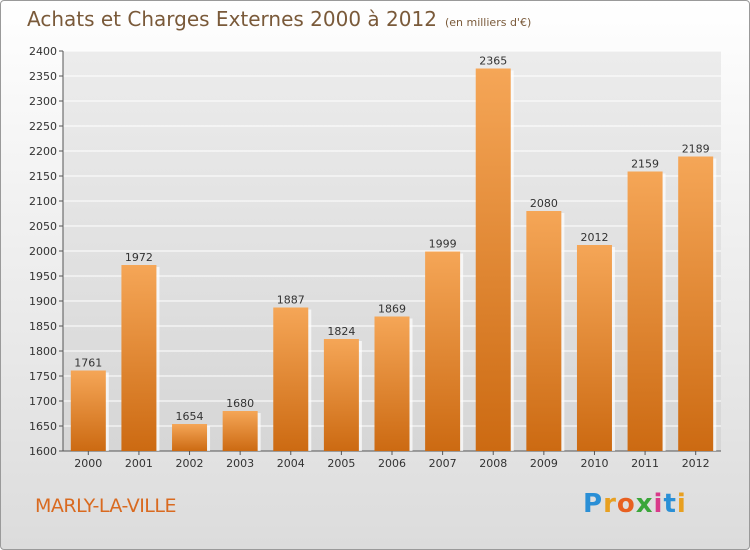  What do you see at coordinates (43, 51) in the screenshot?
I see `y-tick-label: 2400` at bounding box center [43, 51].